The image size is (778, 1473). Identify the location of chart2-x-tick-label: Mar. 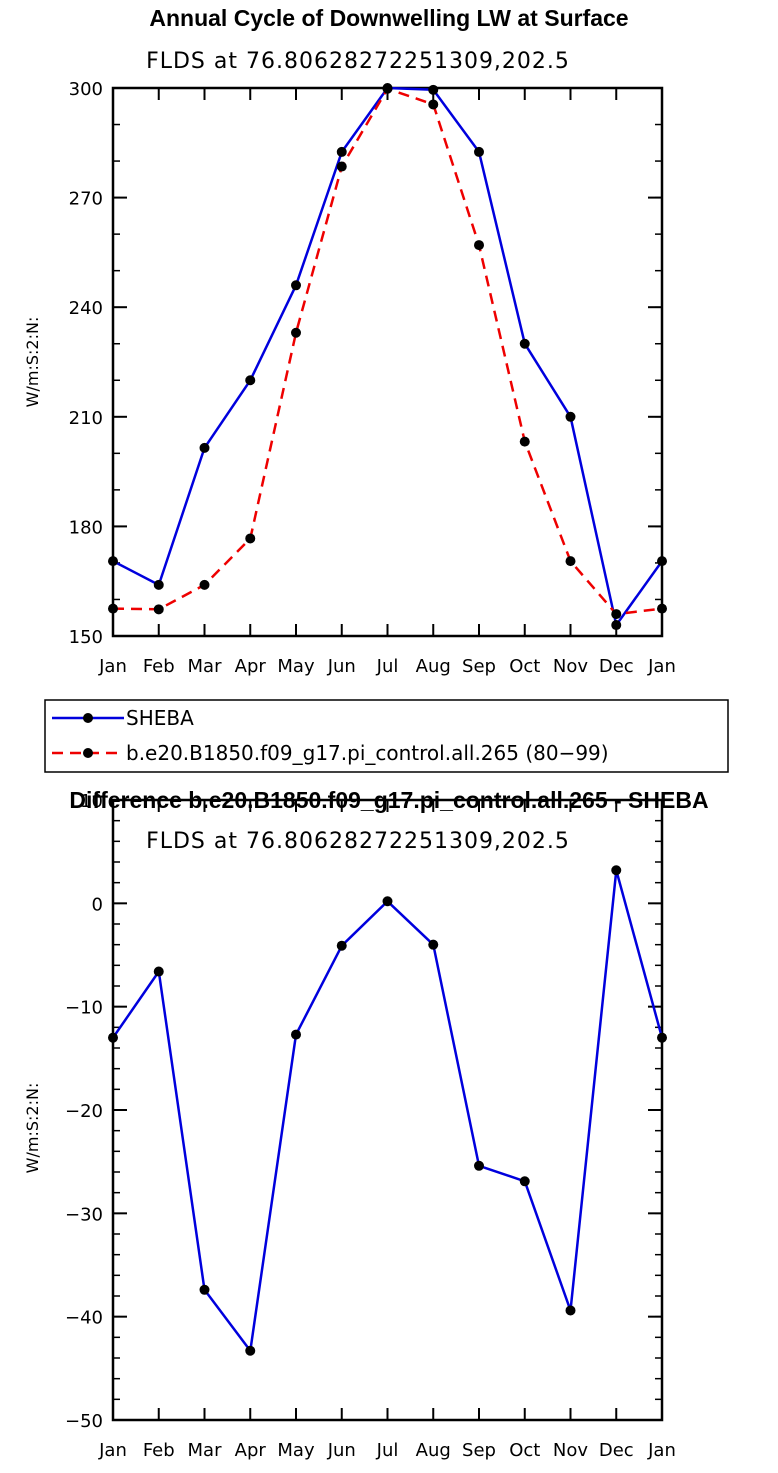
(205, 1450).